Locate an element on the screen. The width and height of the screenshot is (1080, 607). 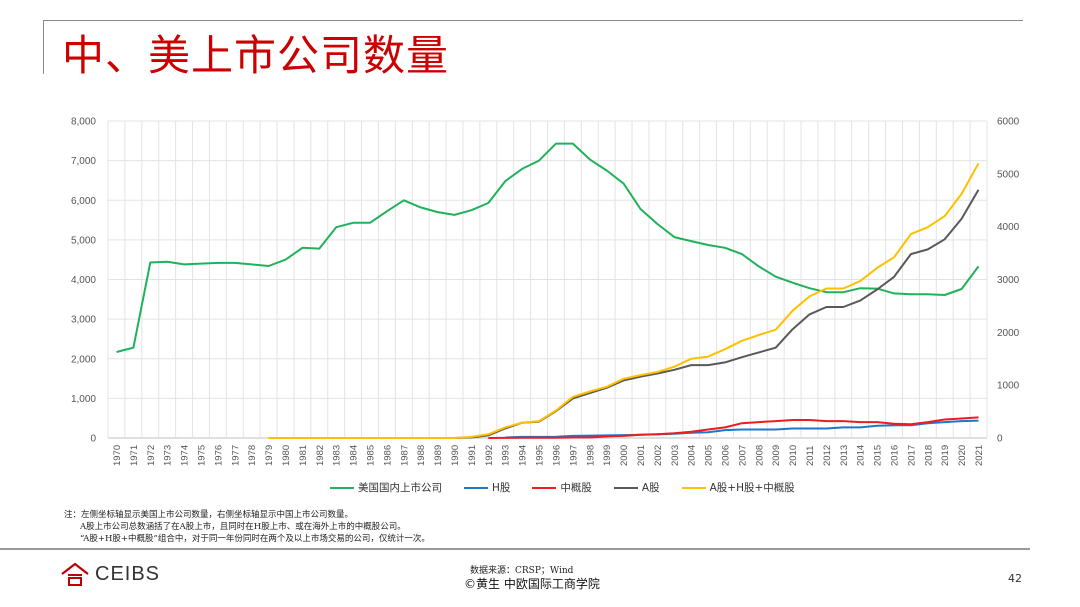
legend-item-a: A股 is located at coordinates (636, 487).